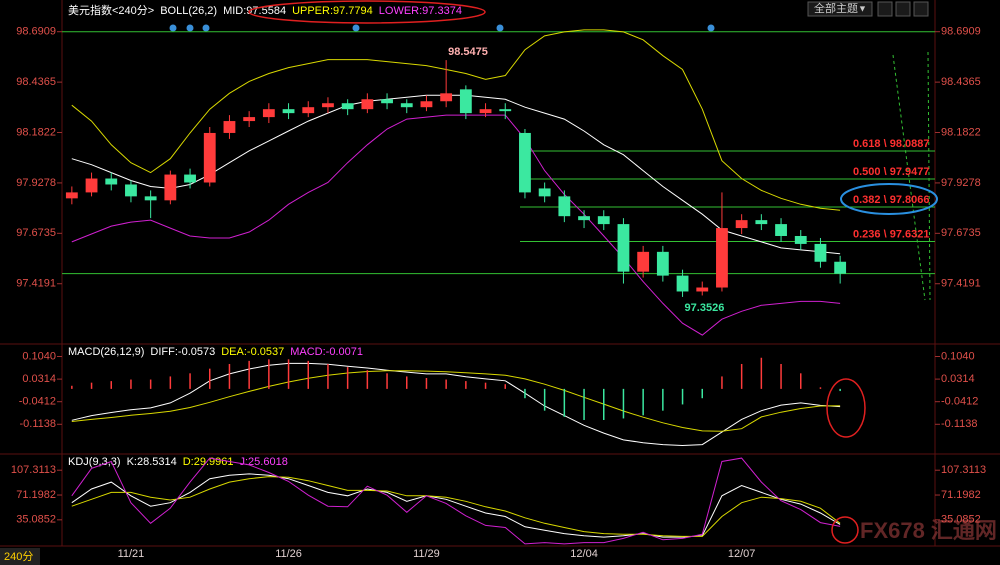 This screenshot has height=565, width=1000. Describe the element at coordinates (178, 462) in the screenshot. I see `panel-header: KDJ(9,3,3) K:28.5314 D:29.9961 J:25.6018` at that location.